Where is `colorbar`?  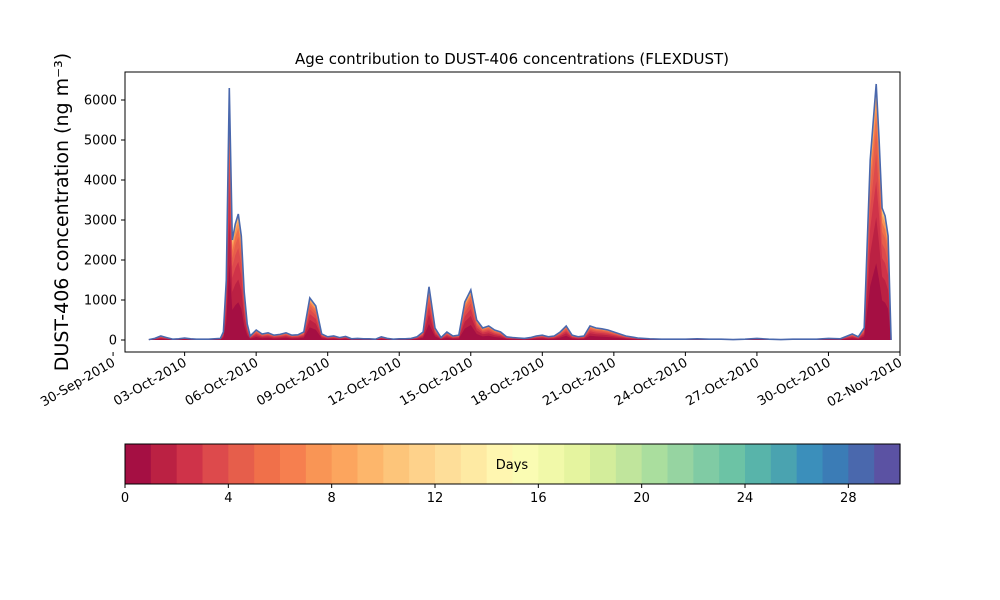
colorbar is located at coordinates (513, 464).